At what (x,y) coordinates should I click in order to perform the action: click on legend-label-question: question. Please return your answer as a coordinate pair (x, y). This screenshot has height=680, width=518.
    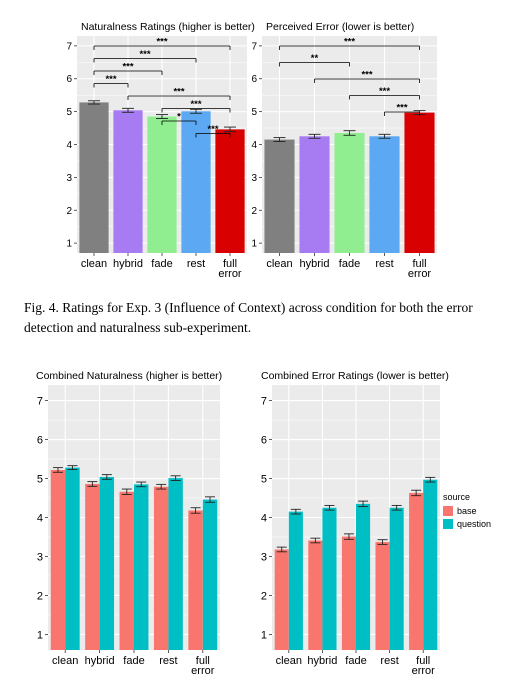
    Looking at the image, I should click on (474, 524).